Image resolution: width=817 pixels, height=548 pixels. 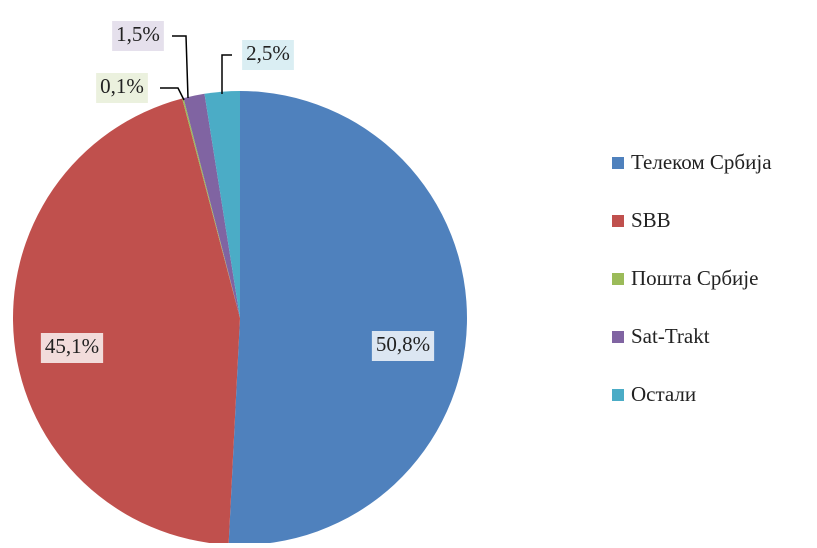 I want to click on data-label: 2,5%, so click(x=268, y=53).